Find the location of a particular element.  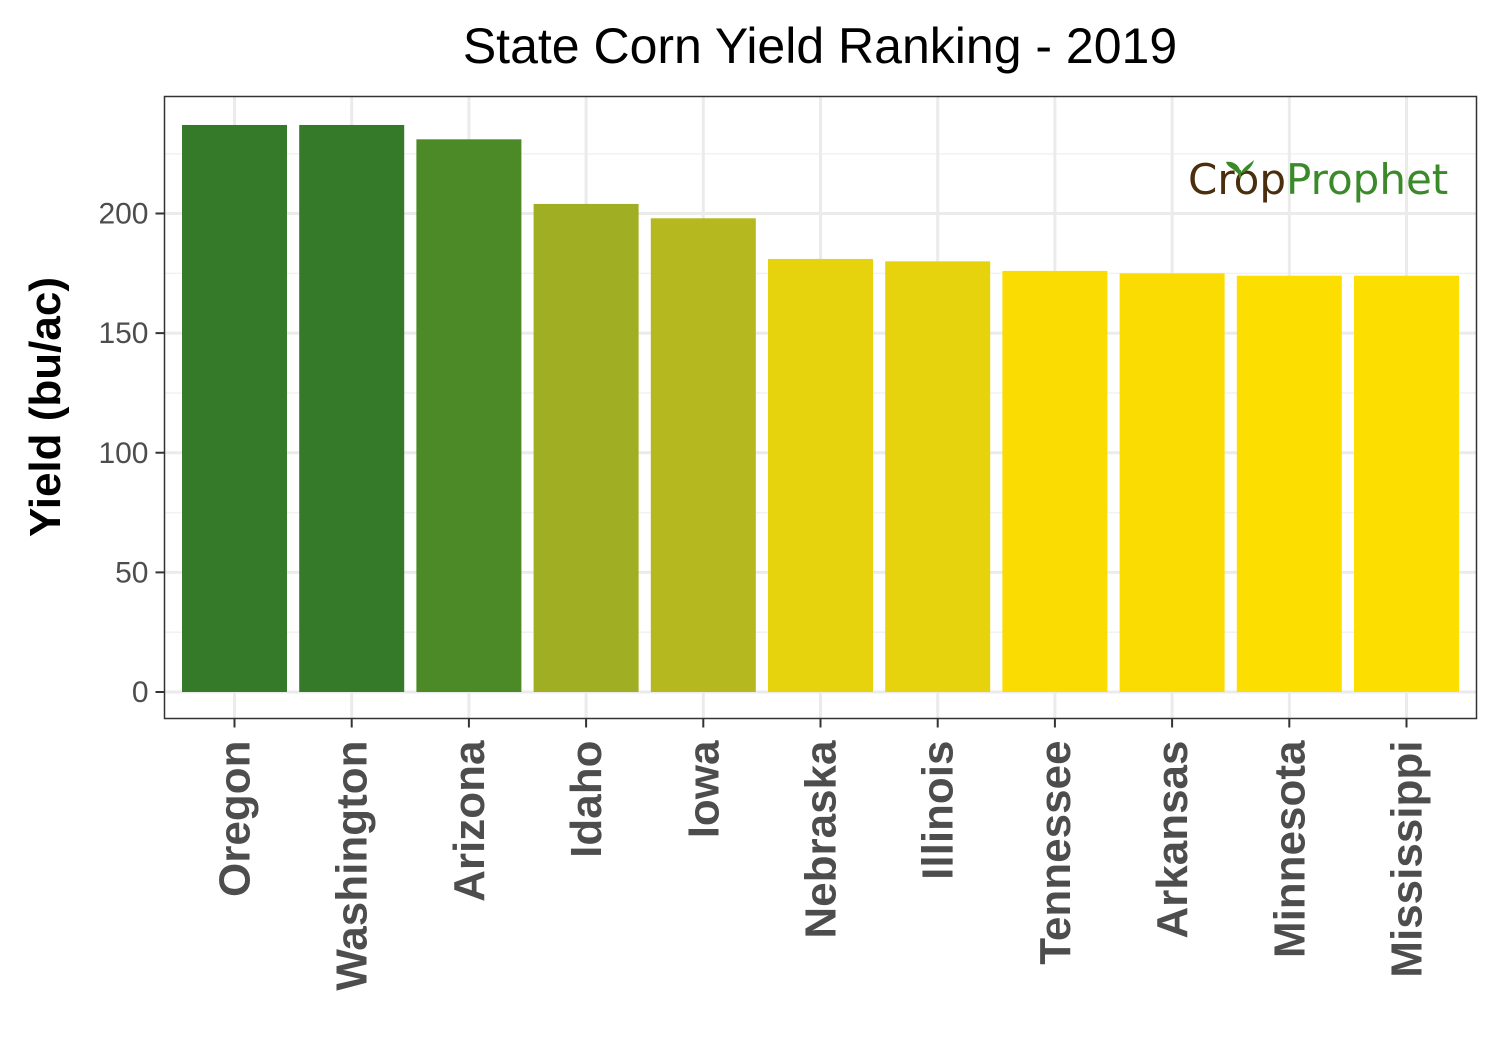

bar-nebraska is located at coordinates (820, 475).